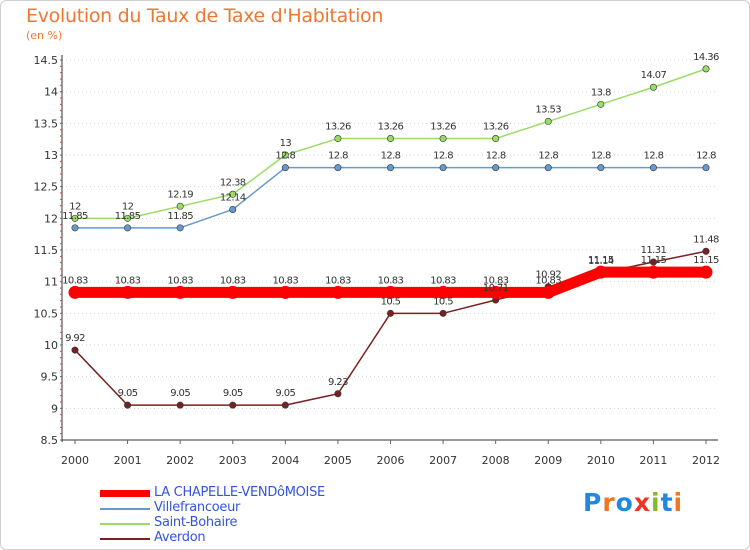 This screenshot has height=550, width=750. I want to click on y-axis-ticks: 8.5 9 9.5 10 10.5 11 11.5 12 12.5 13 13.5 14 14.5, so click(48, 250).